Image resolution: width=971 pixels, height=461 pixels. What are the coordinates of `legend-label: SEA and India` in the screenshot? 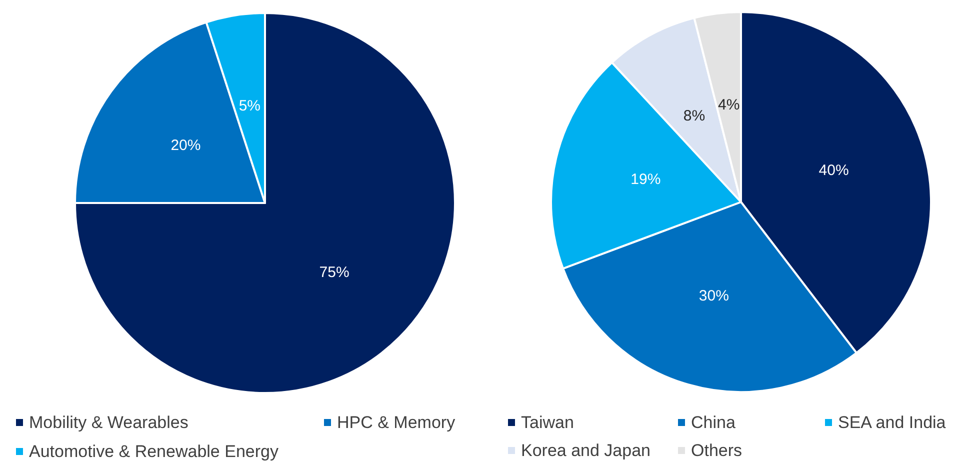 It's located at (892, 422).